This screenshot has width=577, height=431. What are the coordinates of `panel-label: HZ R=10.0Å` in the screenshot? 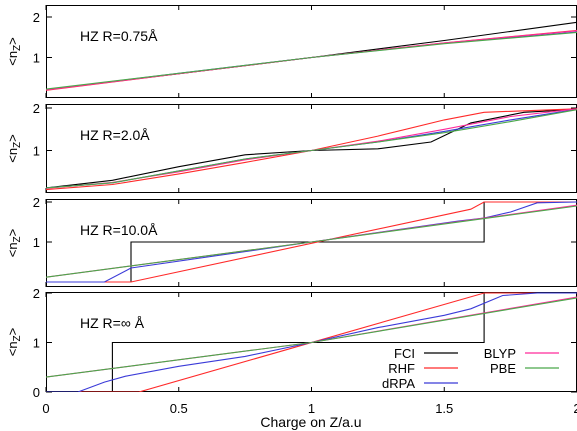 It's located at (119, 230).